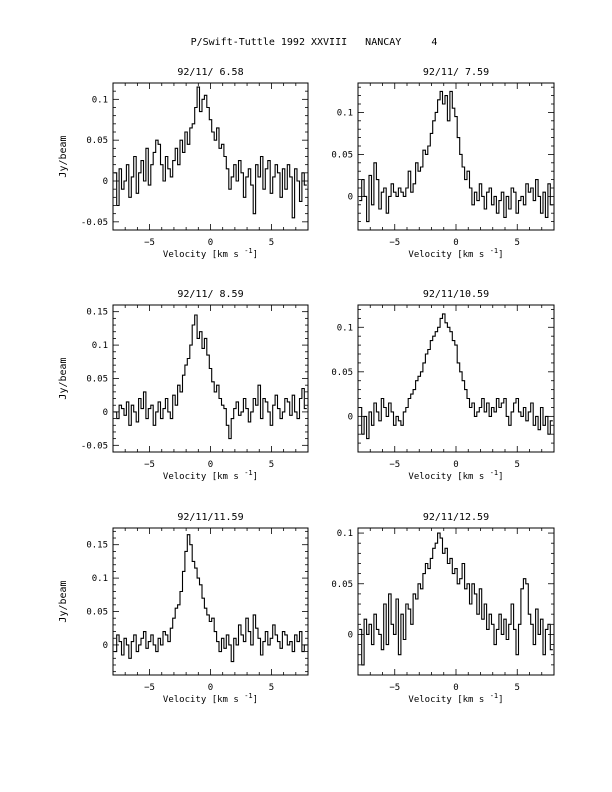 The image size is (612, 792). What do you see at coordinates (314, 42) in the screenshot?
I see `page-title: P/Swift-Tuttle 1992 XXVIII NANCAY 4` at bounding box center [314, 42].